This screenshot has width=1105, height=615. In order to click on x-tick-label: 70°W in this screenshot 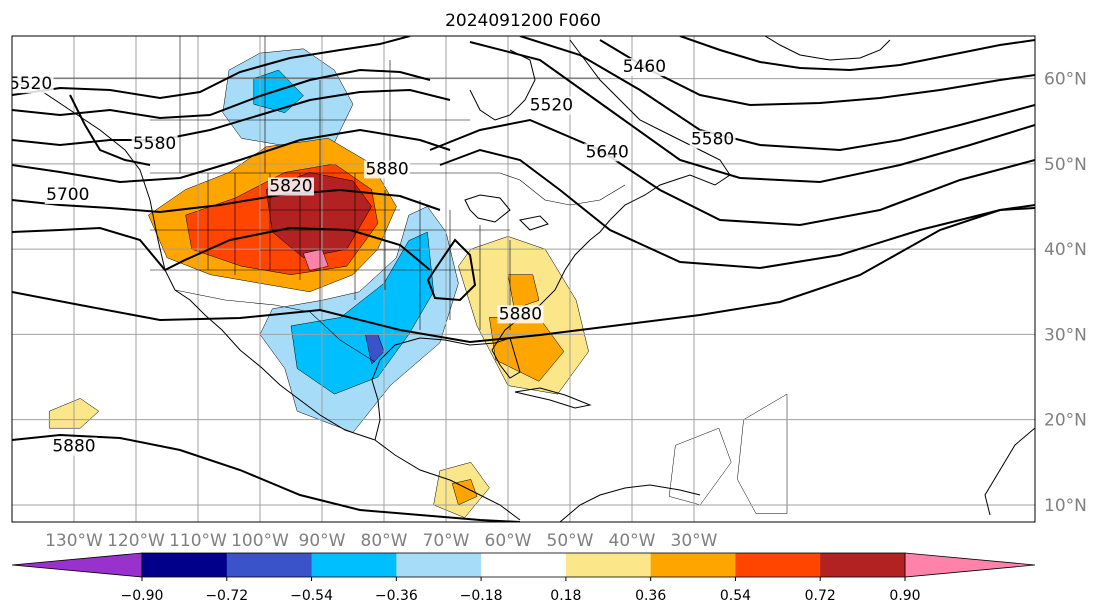, I will do `click(446, 541)`.